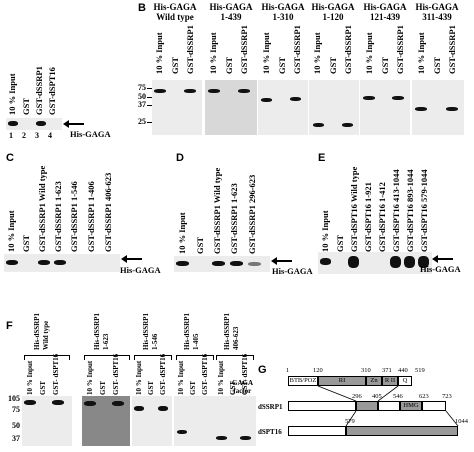  What do you see at coordinates (322, 158) in the screenshot?
I see `panel-label-e: E` at bounding box center [322, 158].